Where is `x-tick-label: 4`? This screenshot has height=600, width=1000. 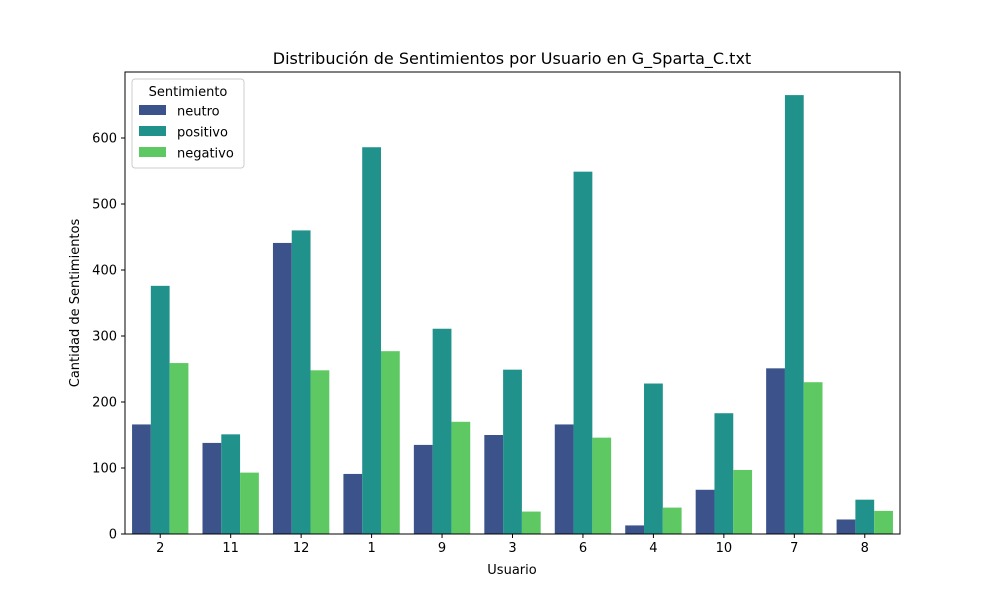 x-tick-label: 4 is located at coordinates (653, 548).